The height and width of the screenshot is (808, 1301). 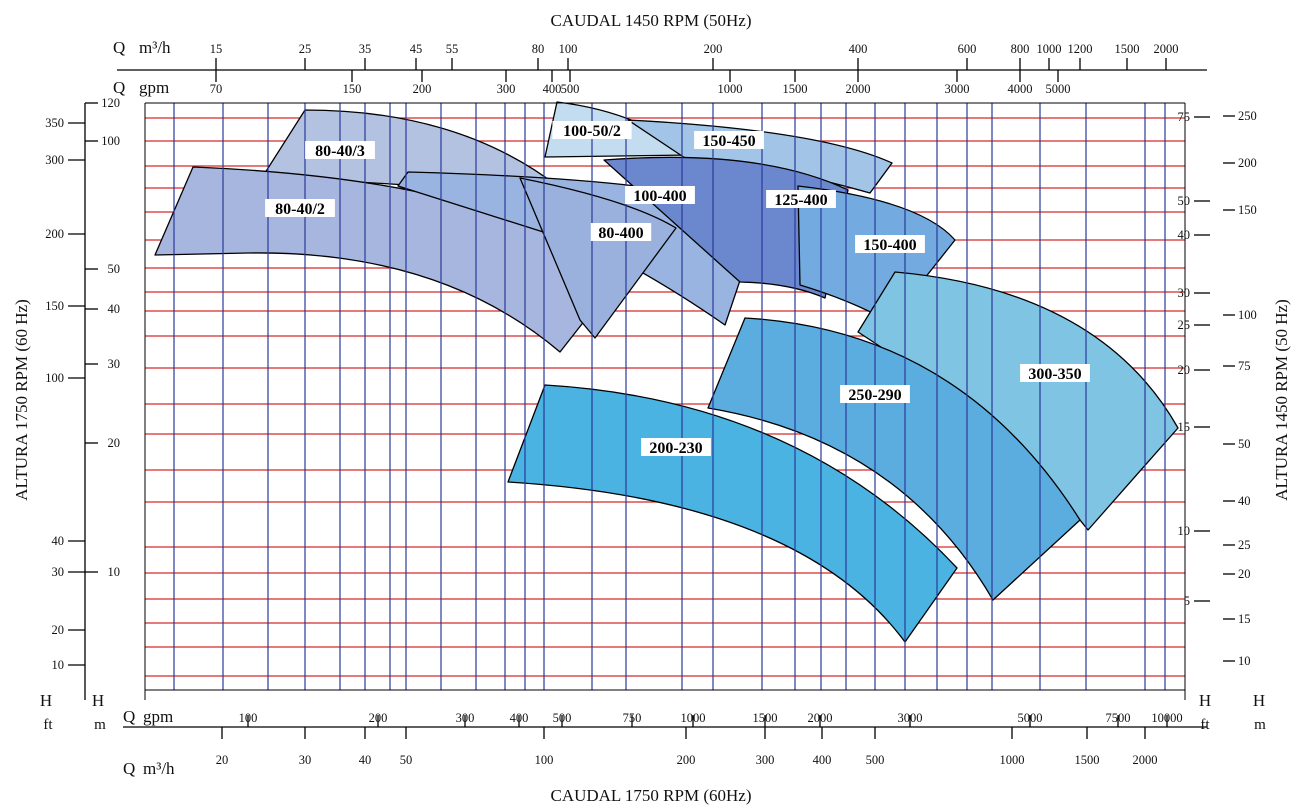 What do you see at coordinates (1194, 235) in the screenshot?
I see `right-m-tick: 40` at bounding box center [1194, 235].